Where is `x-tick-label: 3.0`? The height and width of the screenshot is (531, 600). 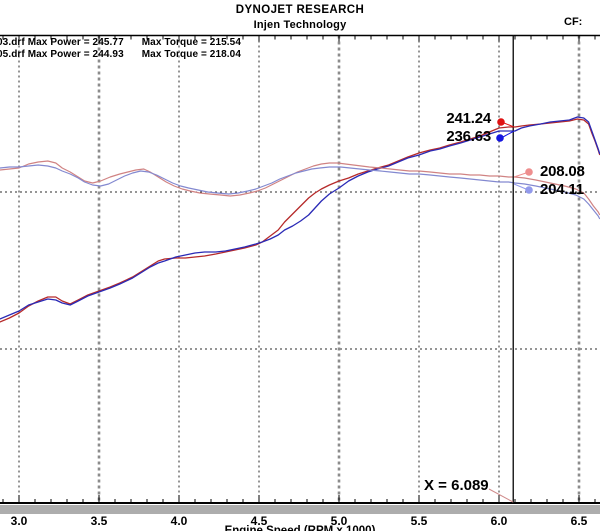 x-tick-label: 3.0 is located at coordinates (19, 521).